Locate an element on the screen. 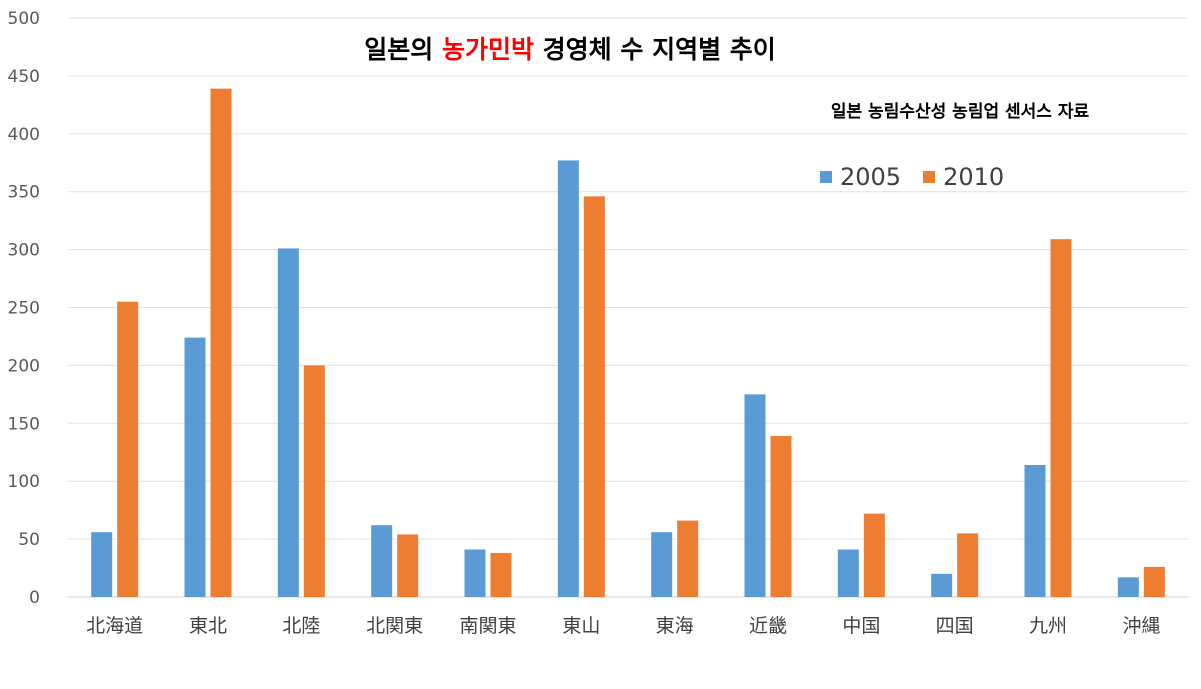  y-tick-label: 400 is located at coordinates (24, 135).